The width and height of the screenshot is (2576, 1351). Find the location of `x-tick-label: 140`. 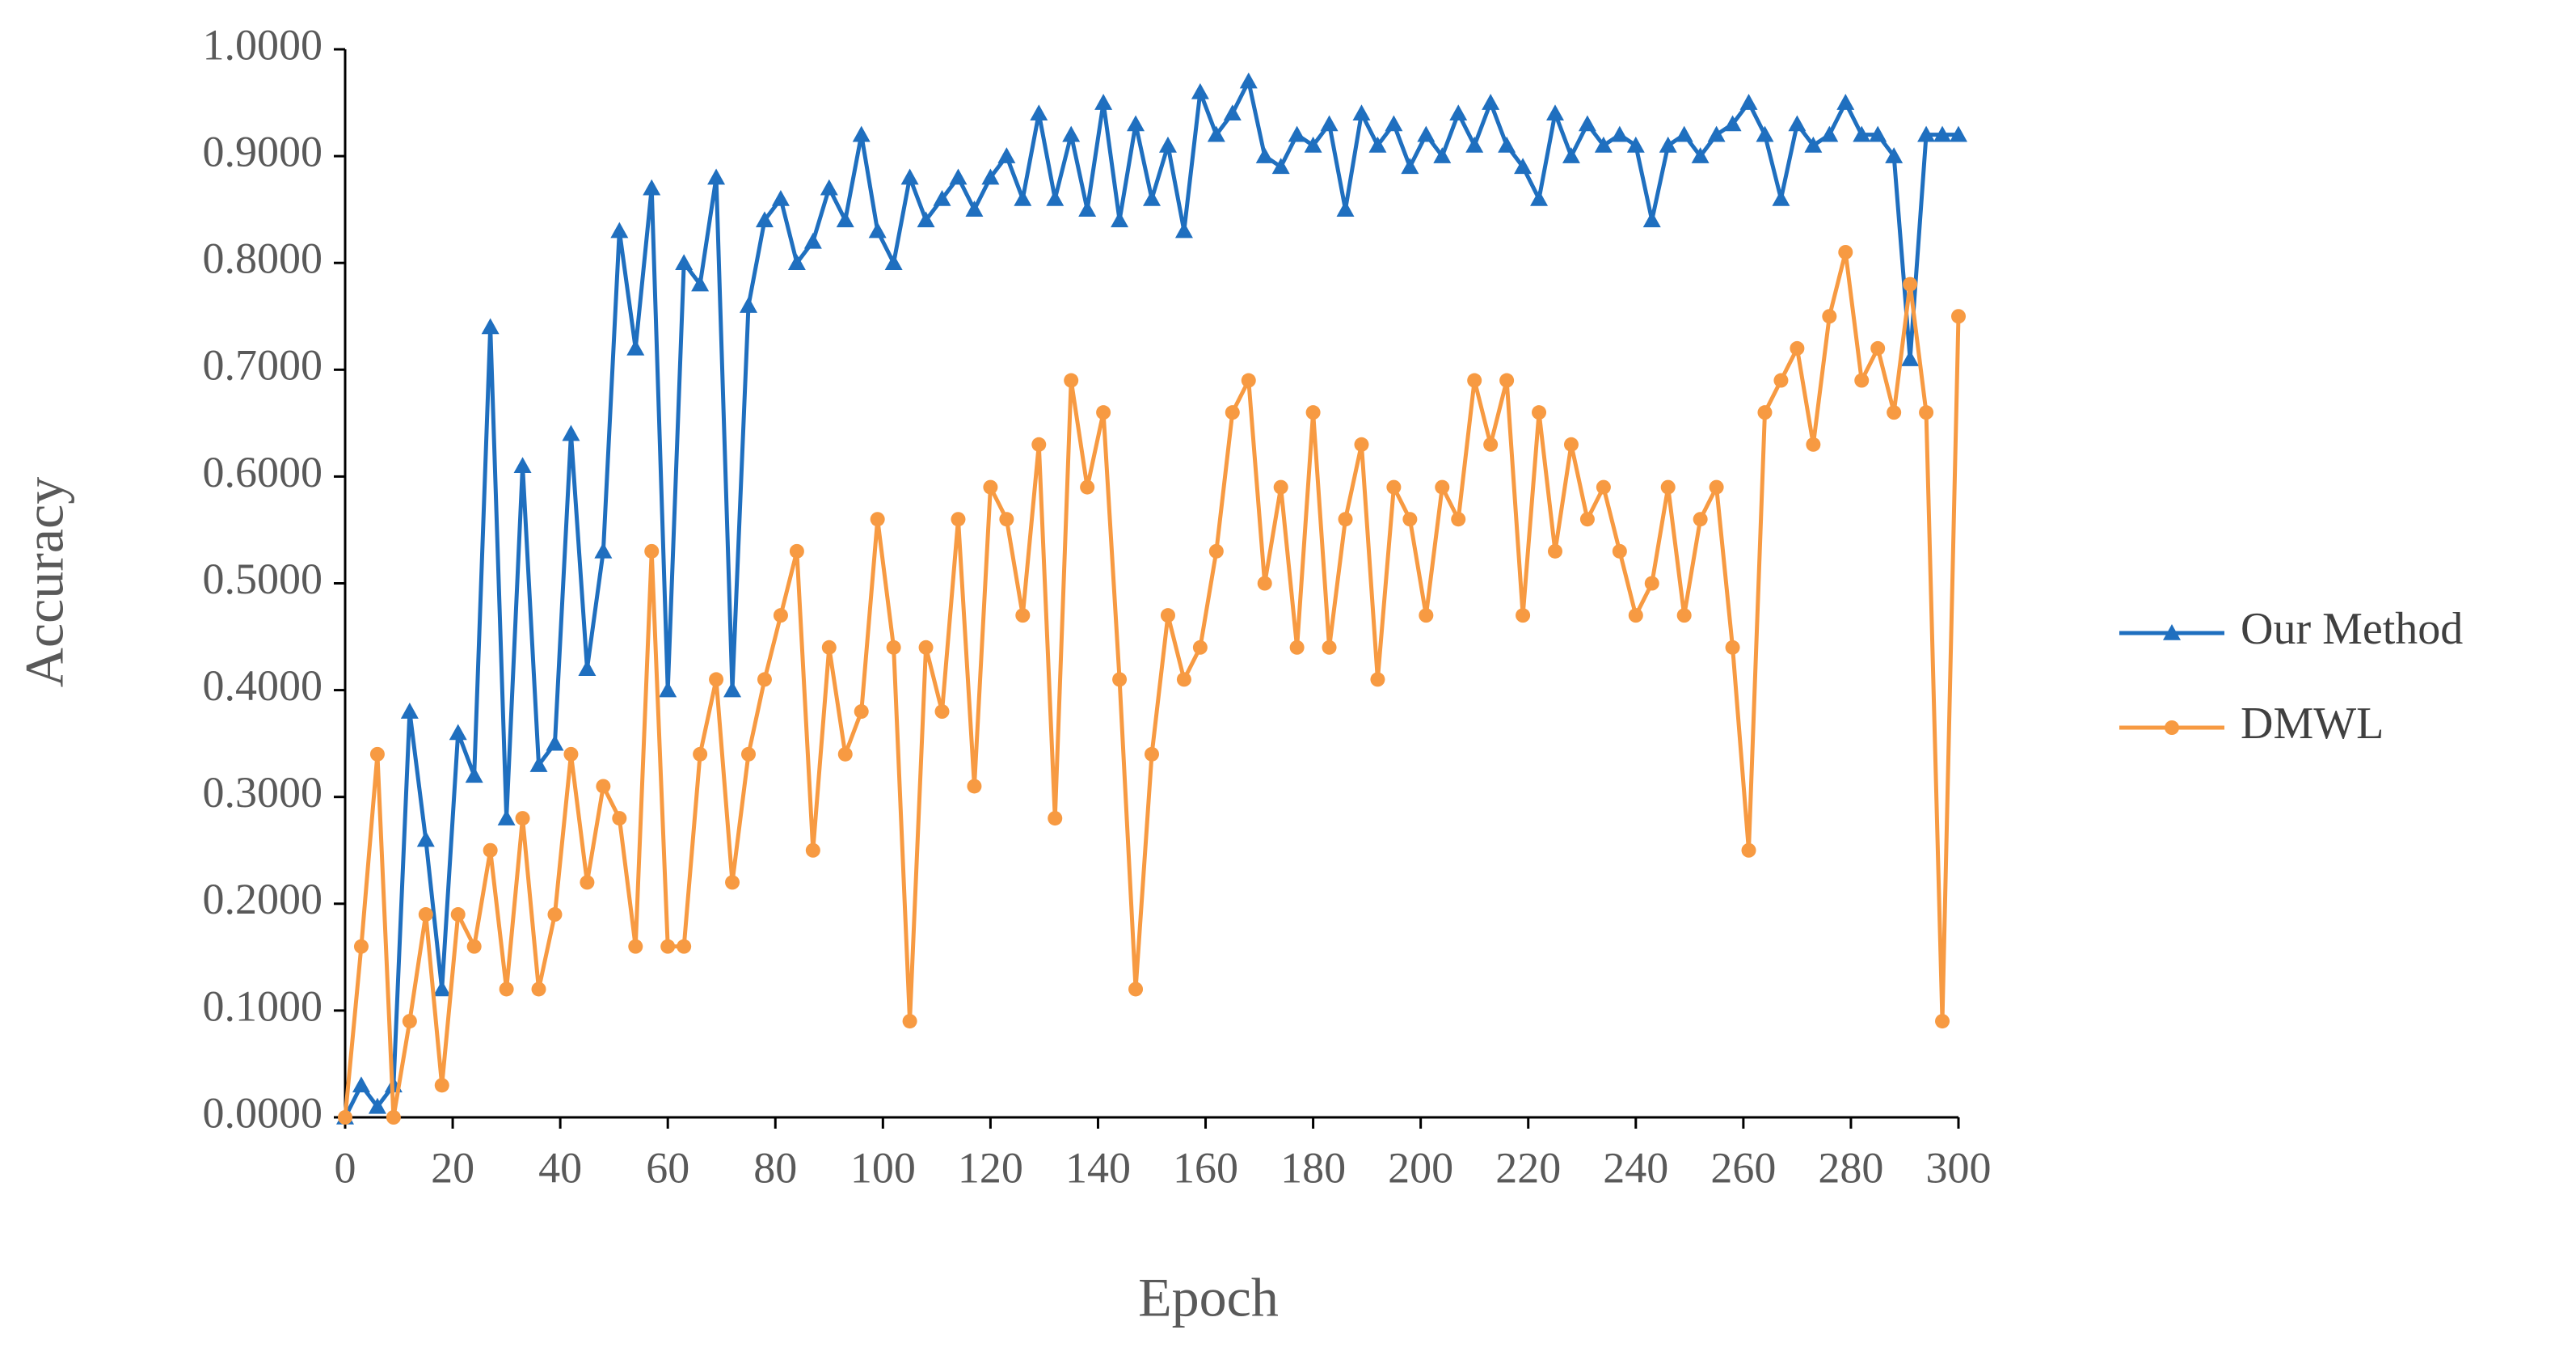

x-tick-label: 140 is located at coordinates (1098, 1167).